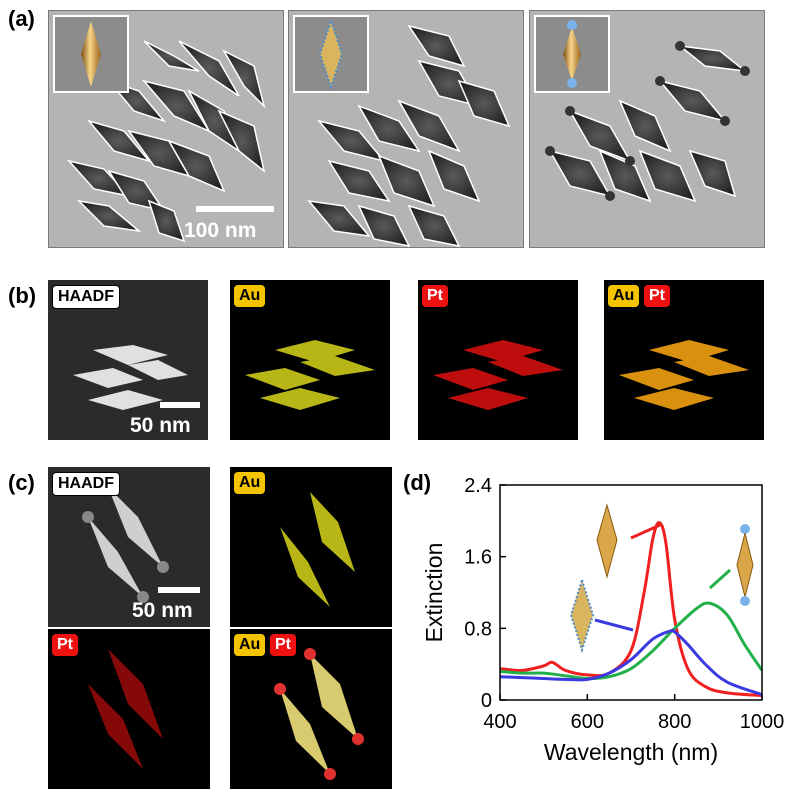 This screenshot has width=799, height=796. What do you see at coordinates (614, 625) in the screenshot?
I see `blue-arrow` at bounding box center [614, 625].